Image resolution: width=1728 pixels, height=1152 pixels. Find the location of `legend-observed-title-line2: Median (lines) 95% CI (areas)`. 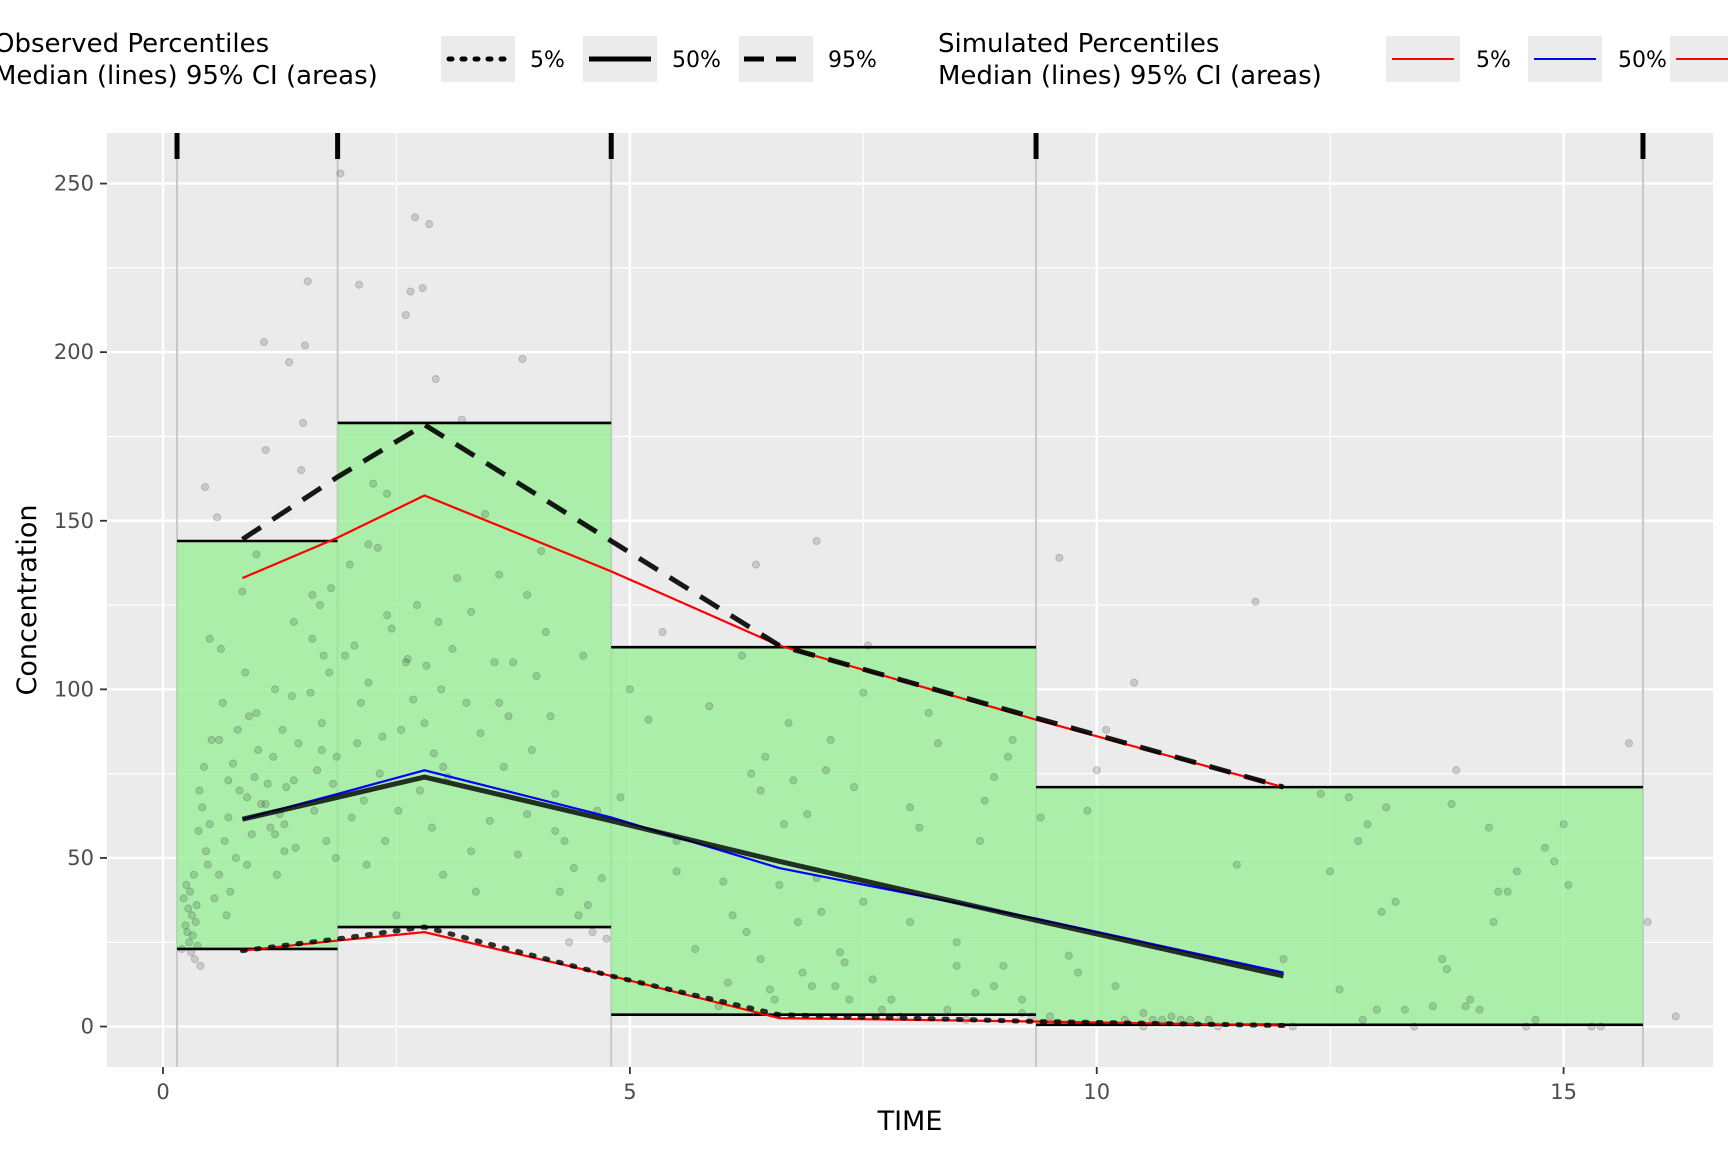

legend-observed-title-line2: Median (lines) 95% CI (areas) is located at coordinates (189, 76).